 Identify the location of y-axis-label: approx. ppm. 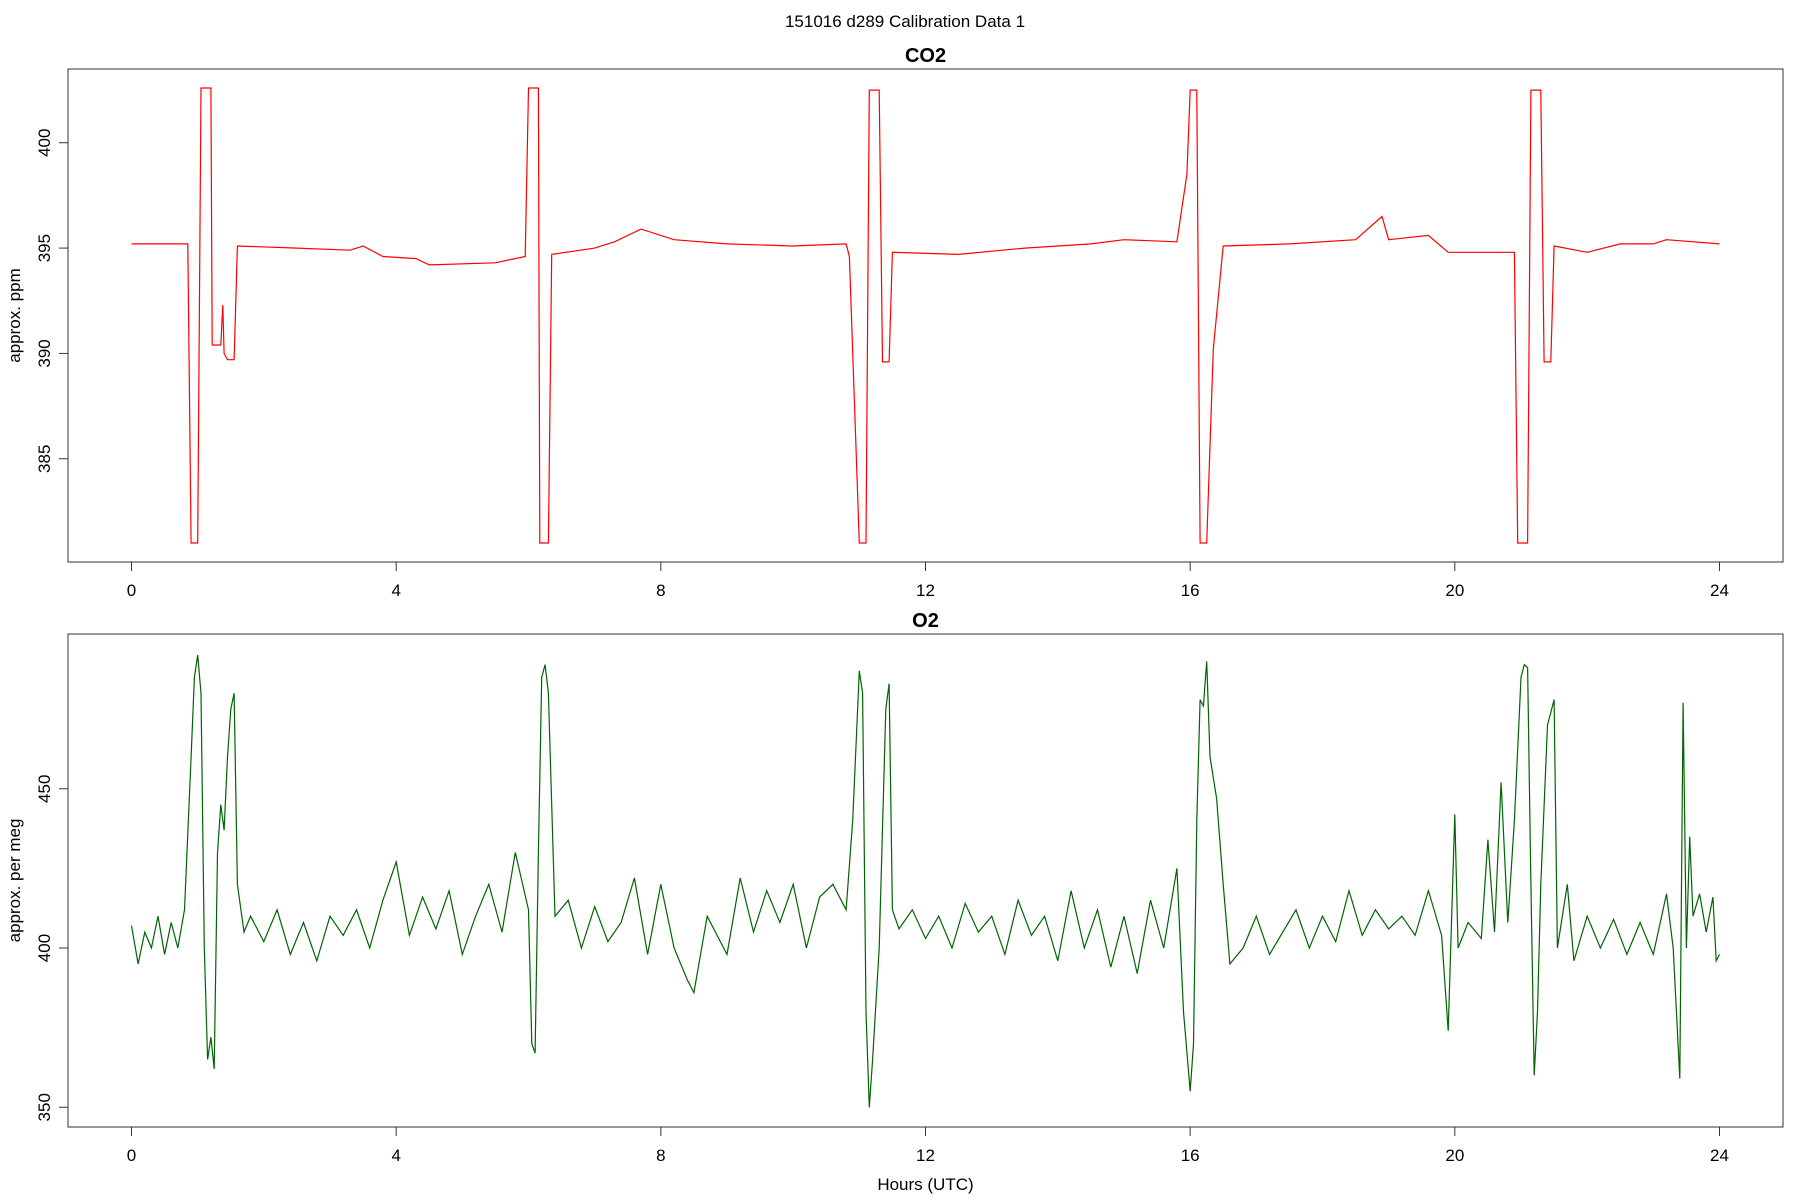
(14, 315).